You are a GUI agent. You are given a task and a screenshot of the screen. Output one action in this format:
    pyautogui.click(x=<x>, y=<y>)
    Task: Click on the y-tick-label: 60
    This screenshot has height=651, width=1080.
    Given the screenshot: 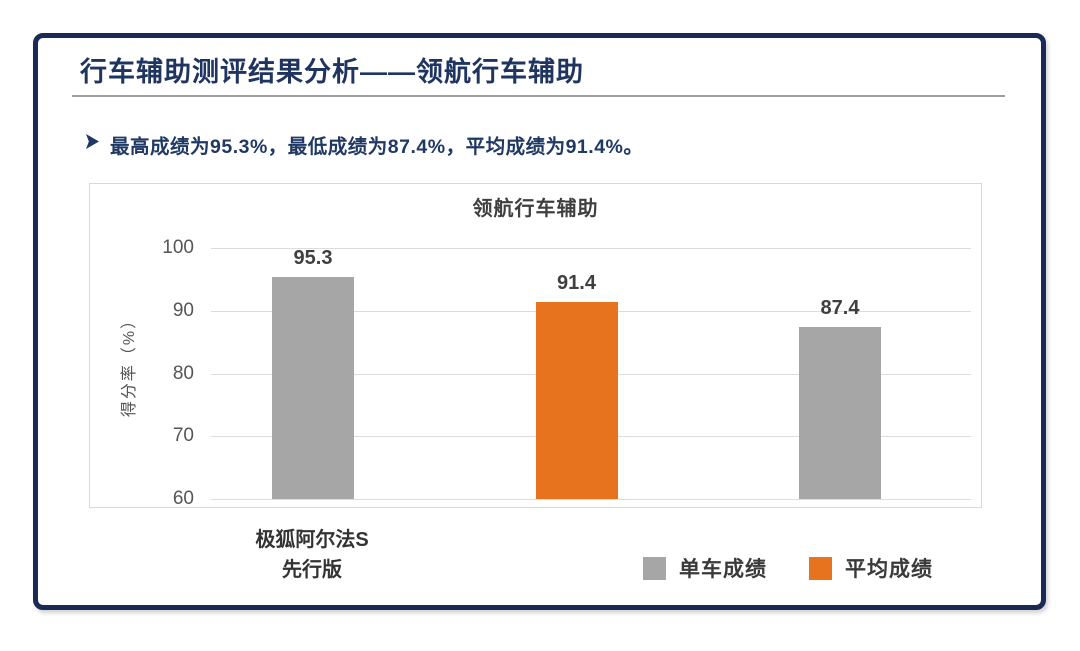 What is the action you would take?
    pyautogui.click(x=183, y=498)
    